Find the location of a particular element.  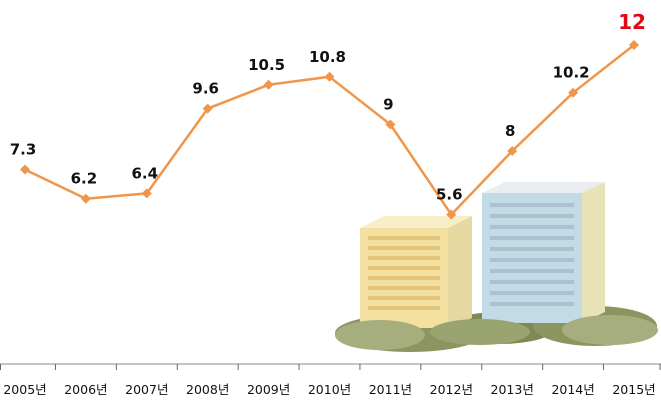

x-tick-label-9: 2014년 is located at coordinates (572, 389).